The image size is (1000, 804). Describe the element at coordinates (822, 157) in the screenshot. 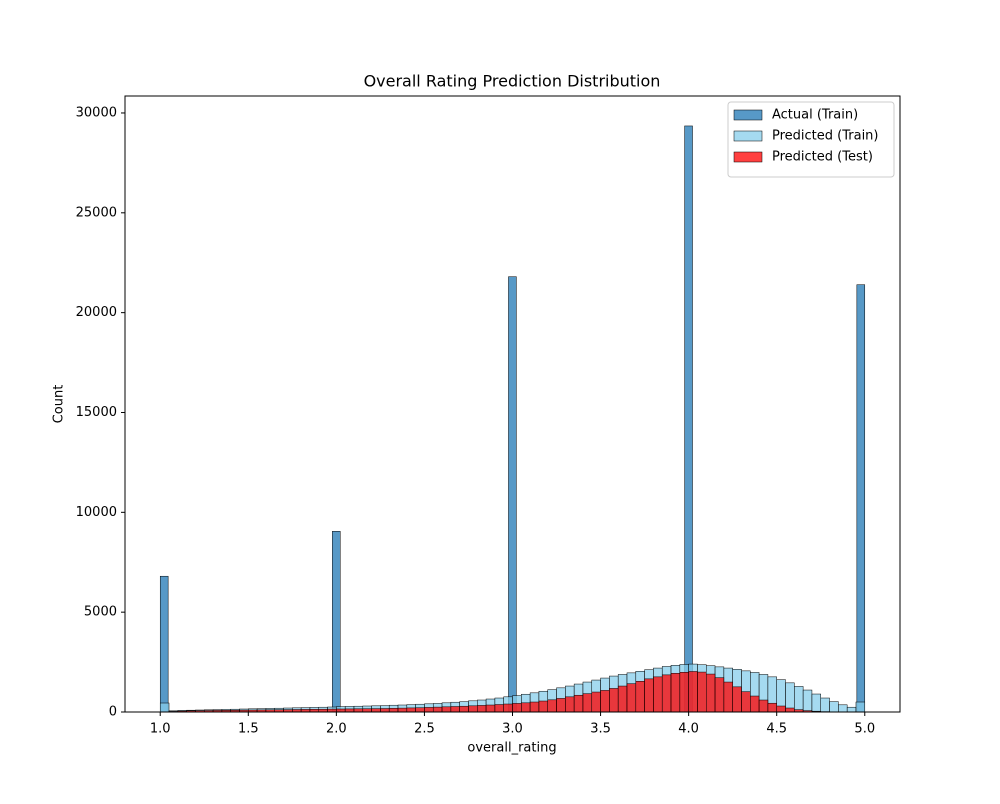

I see `legend-label: Predicted (Test)` at that location.